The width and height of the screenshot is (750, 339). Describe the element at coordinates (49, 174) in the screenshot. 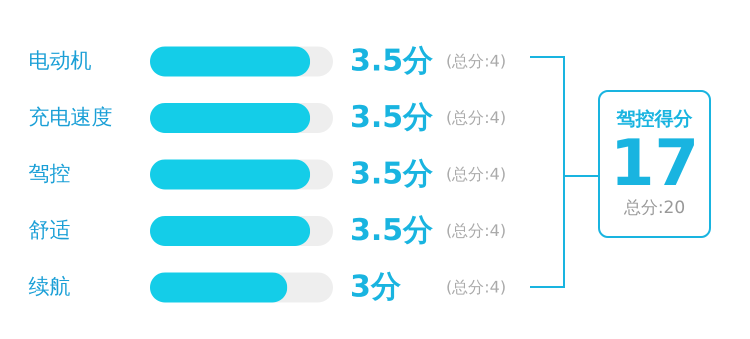

I see `y-tick-label: 驾控` at that location.